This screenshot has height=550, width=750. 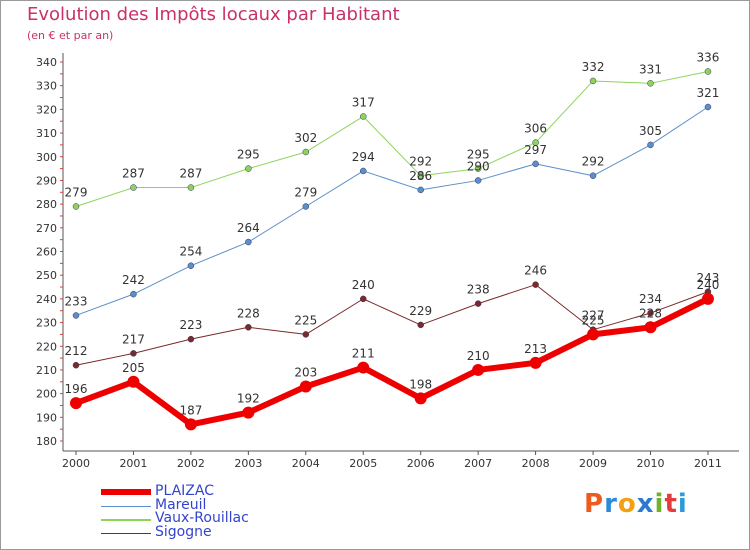 I want to click on y-tick-label: 260, so click(x=46, y=252).